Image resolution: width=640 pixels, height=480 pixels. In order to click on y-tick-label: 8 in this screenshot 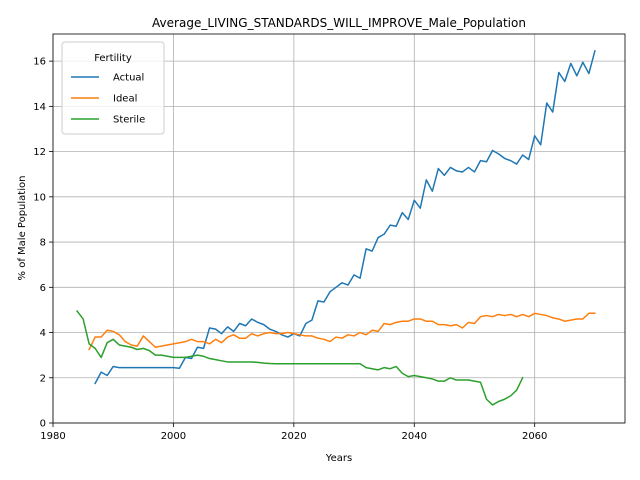, I will do `click(43, 243)`.